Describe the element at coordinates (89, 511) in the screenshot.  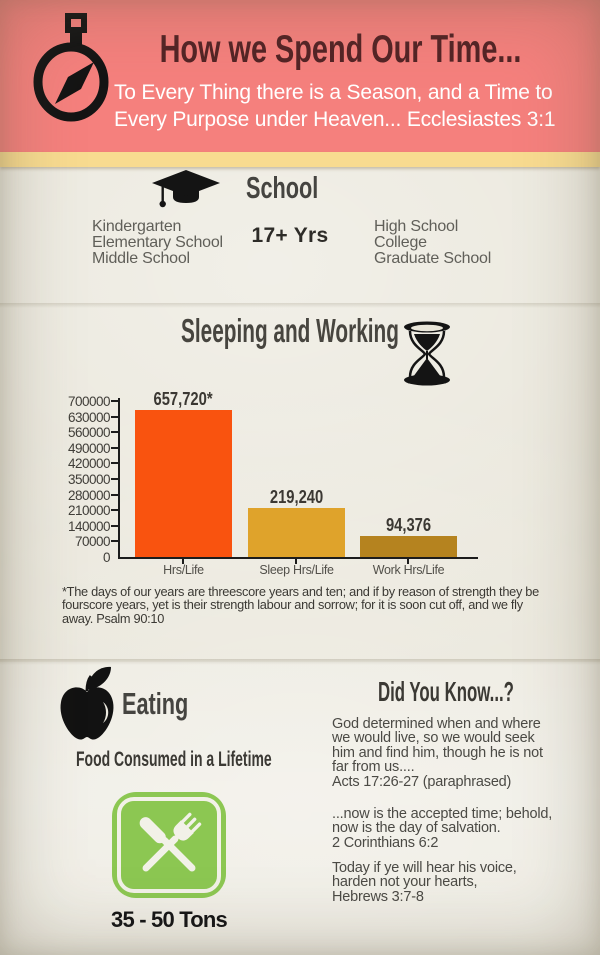
I see `y-tick-label: 210000` at that location.